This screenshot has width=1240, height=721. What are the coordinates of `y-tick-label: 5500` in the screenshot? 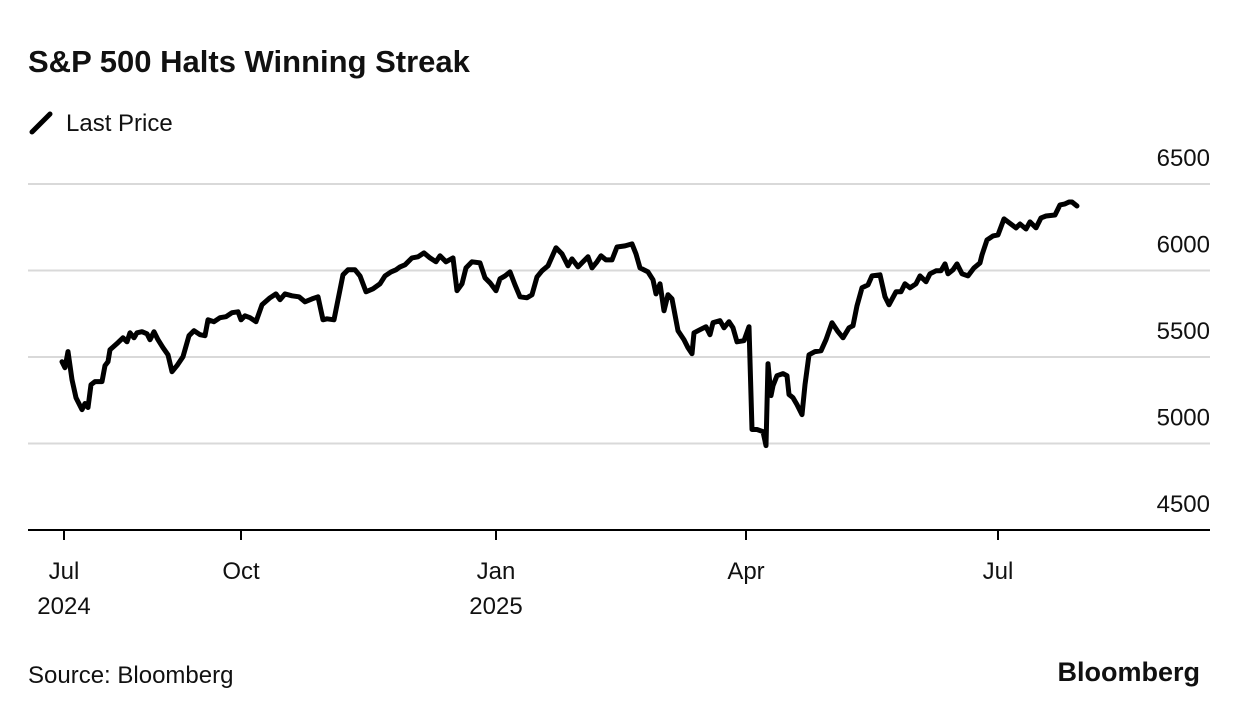 It's located at (1183, 331).